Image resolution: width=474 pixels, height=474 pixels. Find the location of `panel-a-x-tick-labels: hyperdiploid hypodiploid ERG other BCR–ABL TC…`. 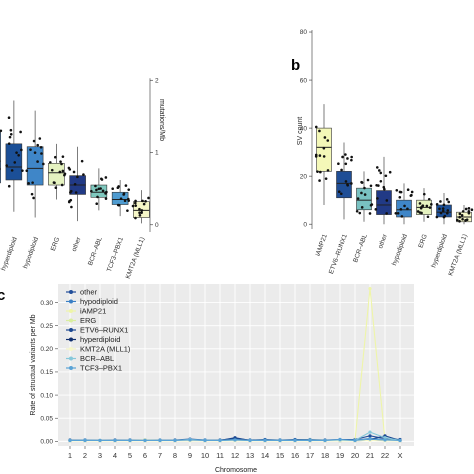

panel-a-x-tick-labels: hyperdiploid hypodiploid ERG other BCR–ABL TC… is located at coordinates (73, 258).